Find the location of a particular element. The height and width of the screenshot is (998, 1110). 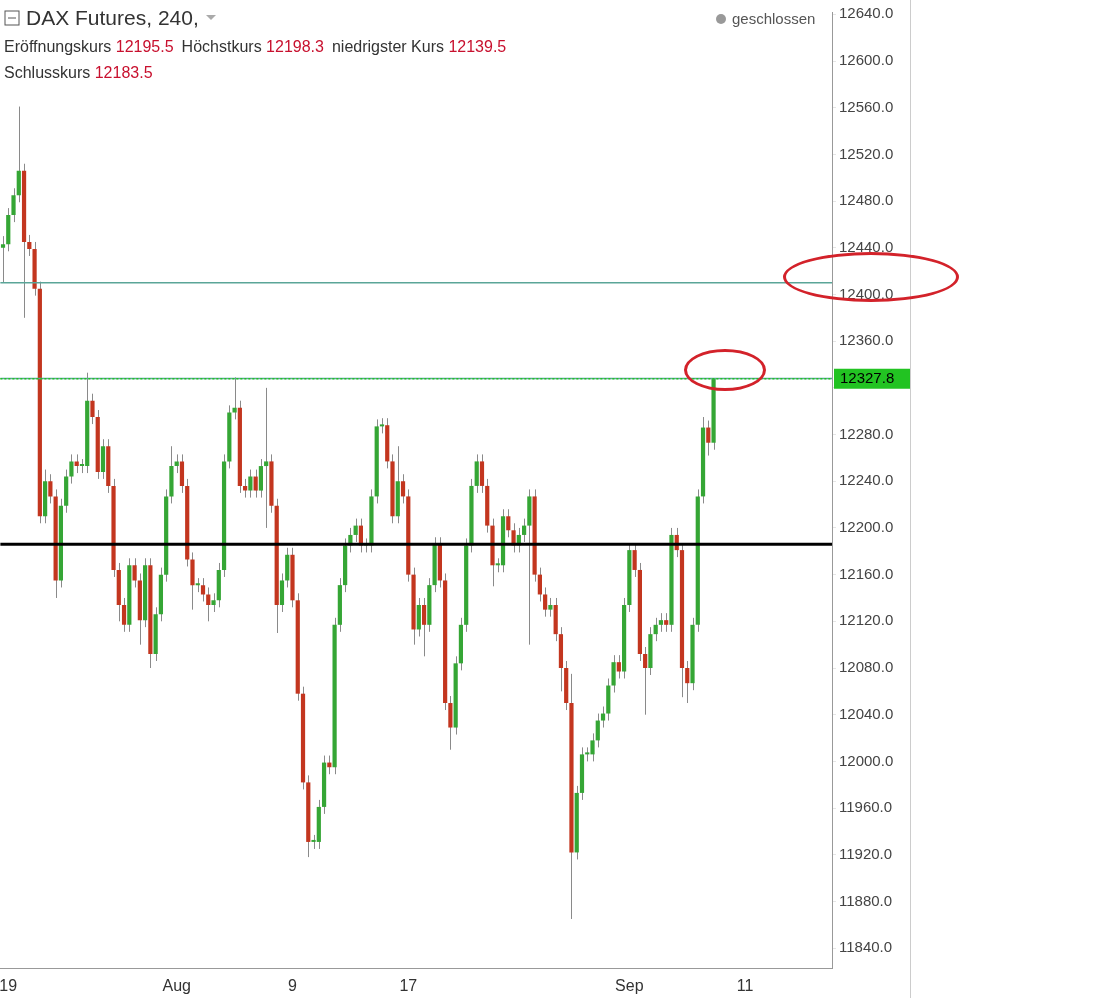

x-tick-label: 11 is located at coordinates (745, 986).